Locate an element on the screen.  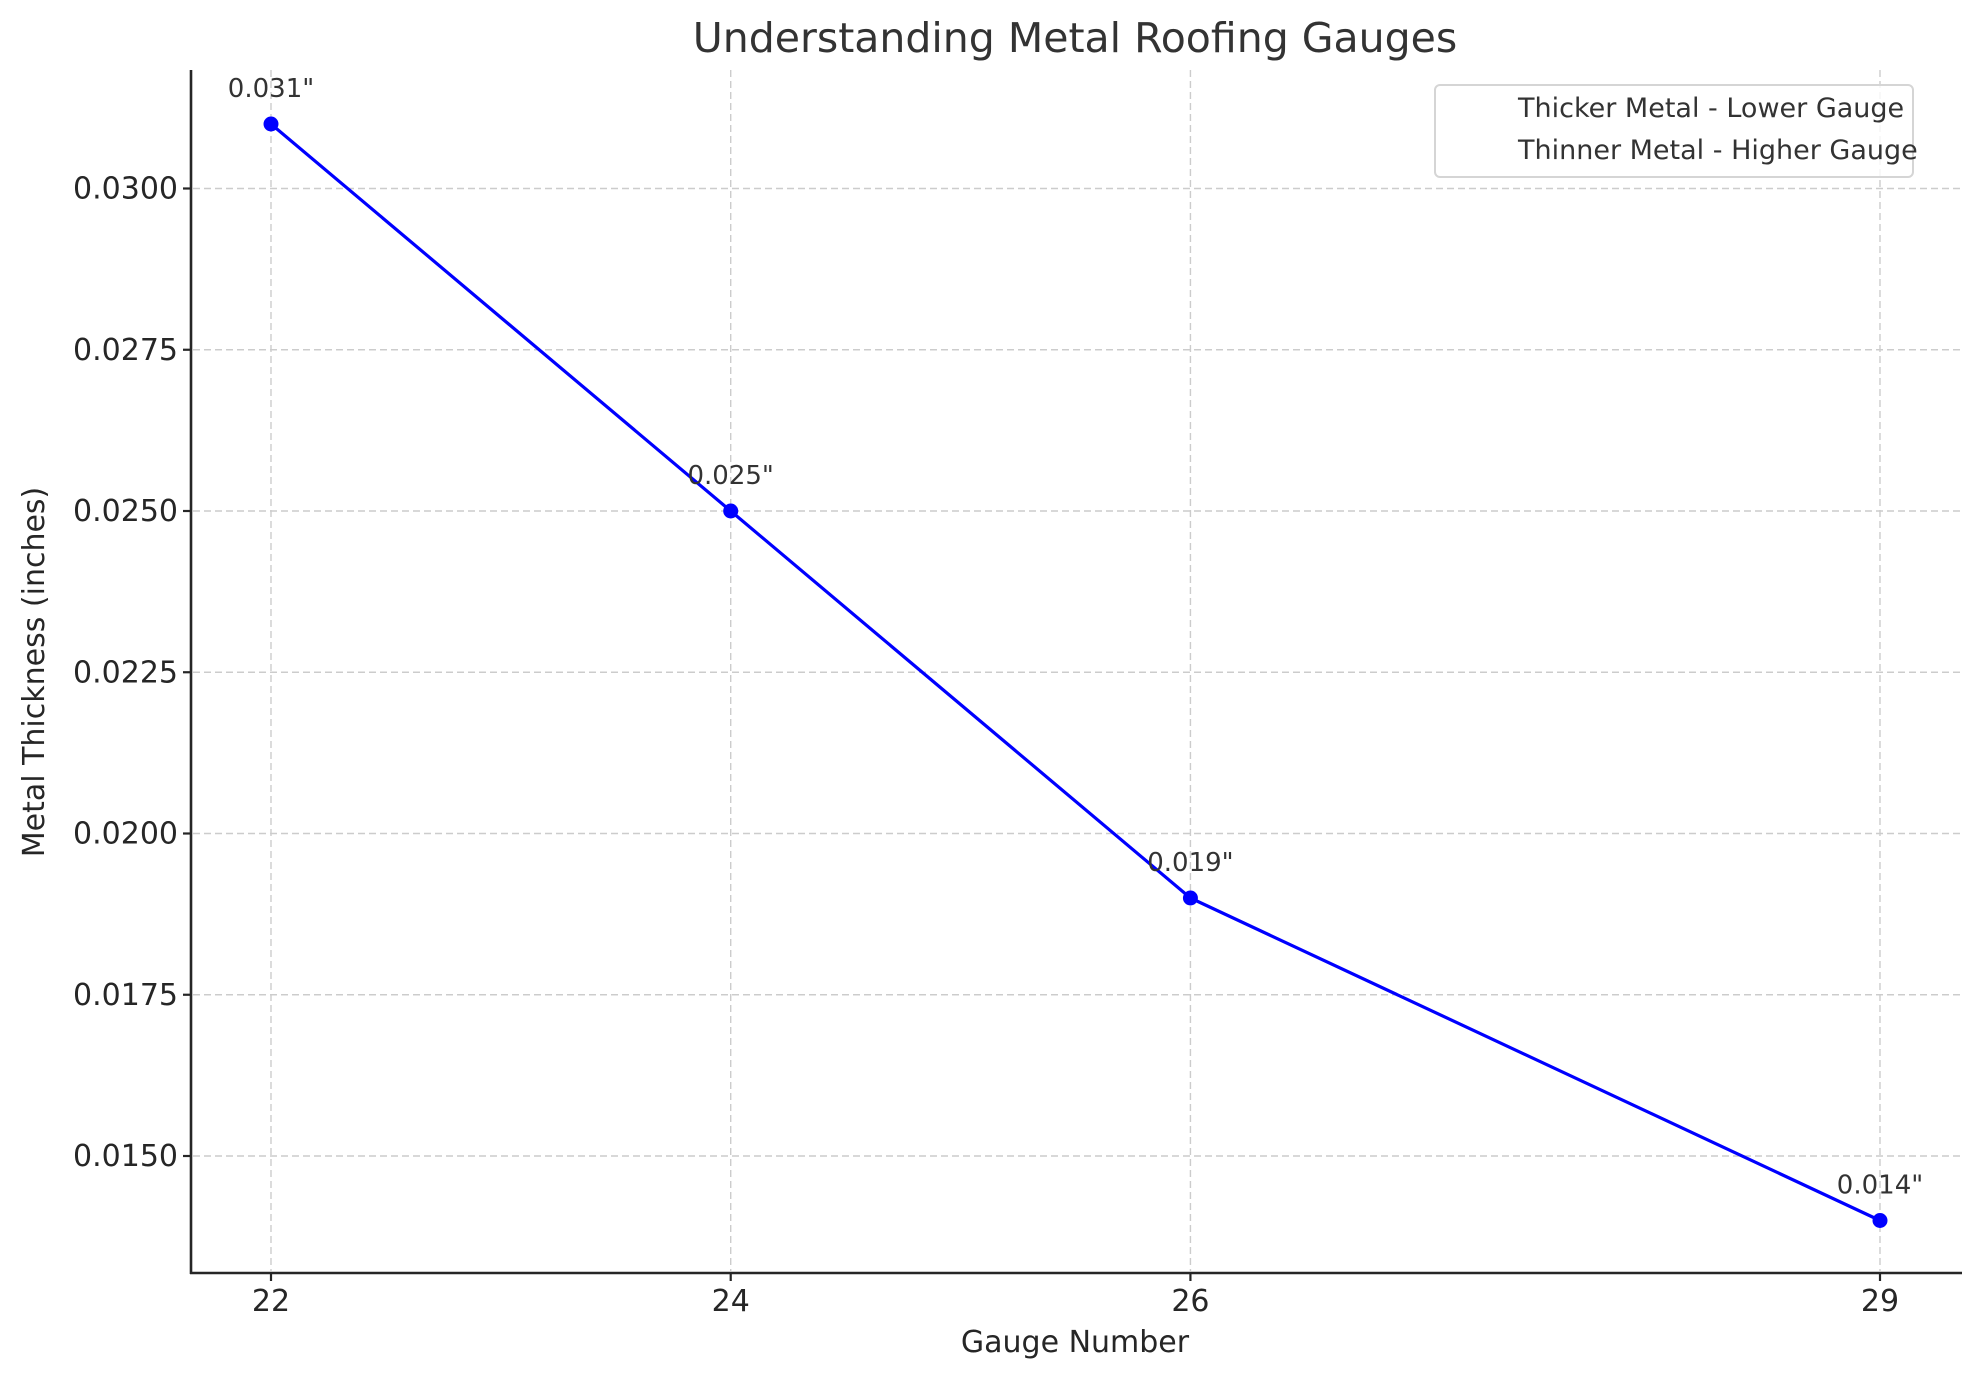
y-tick-label: 0.0275 is located at coordinates (125, 350).